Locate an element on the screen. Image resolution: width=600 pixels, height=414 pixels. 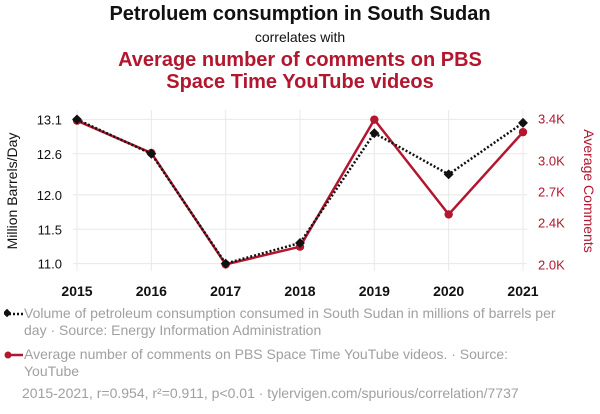
x-axis: 2015 2016 2017 2018 2019 2020 2021 is located at coordinates (299, 291).